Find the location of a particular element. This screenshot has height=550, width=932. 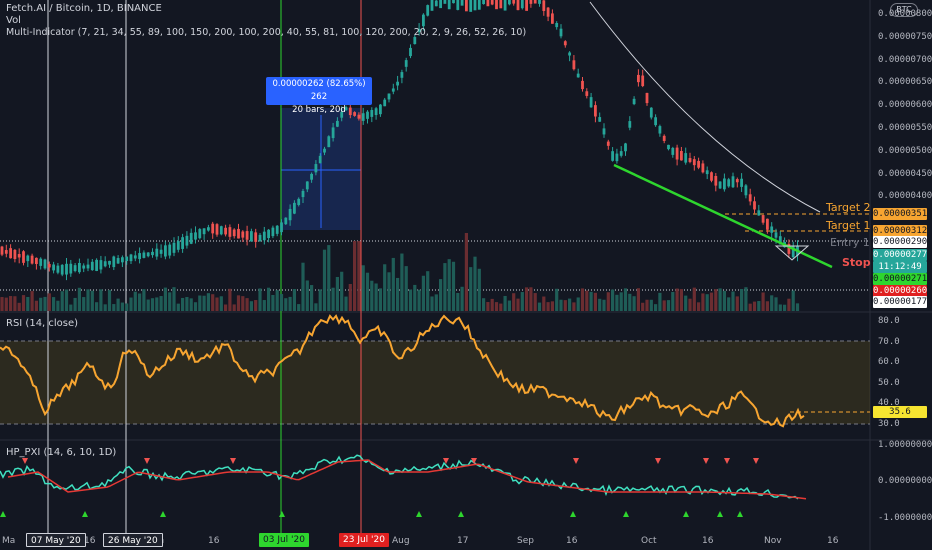

date-axis-label: 16 is located at coordinates (214, 541).